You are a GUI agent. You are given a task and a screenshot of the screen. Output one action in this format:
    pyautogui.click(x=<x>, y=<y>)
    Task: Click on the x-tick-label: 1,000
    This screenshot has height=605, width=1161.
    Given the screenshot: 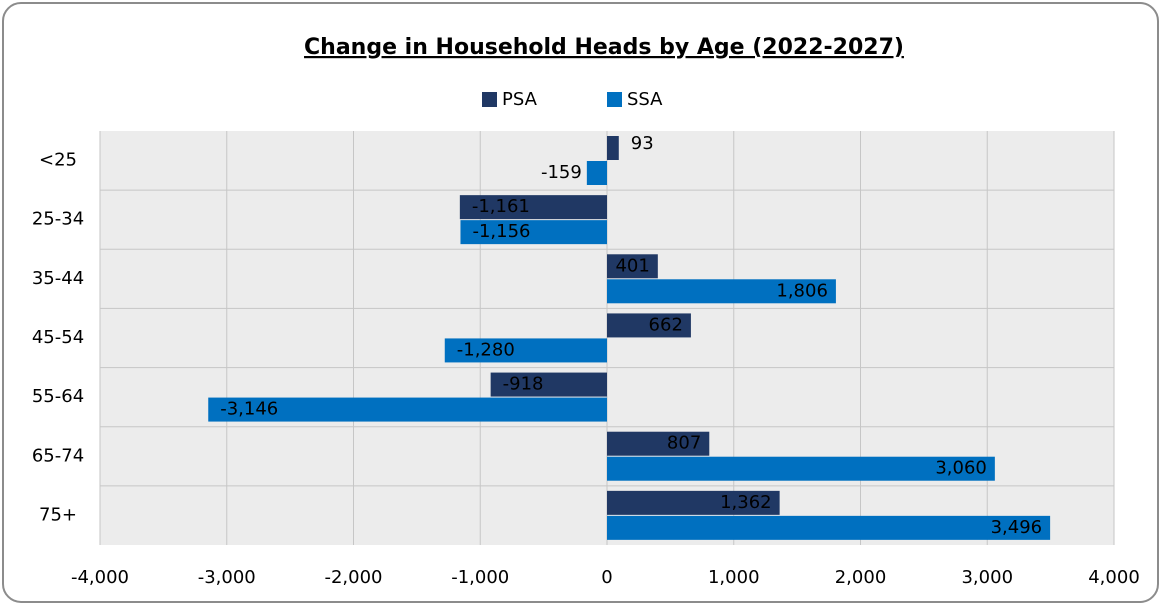 What is the action you would take?
    pyautogui.click(x=734, y=577)
    